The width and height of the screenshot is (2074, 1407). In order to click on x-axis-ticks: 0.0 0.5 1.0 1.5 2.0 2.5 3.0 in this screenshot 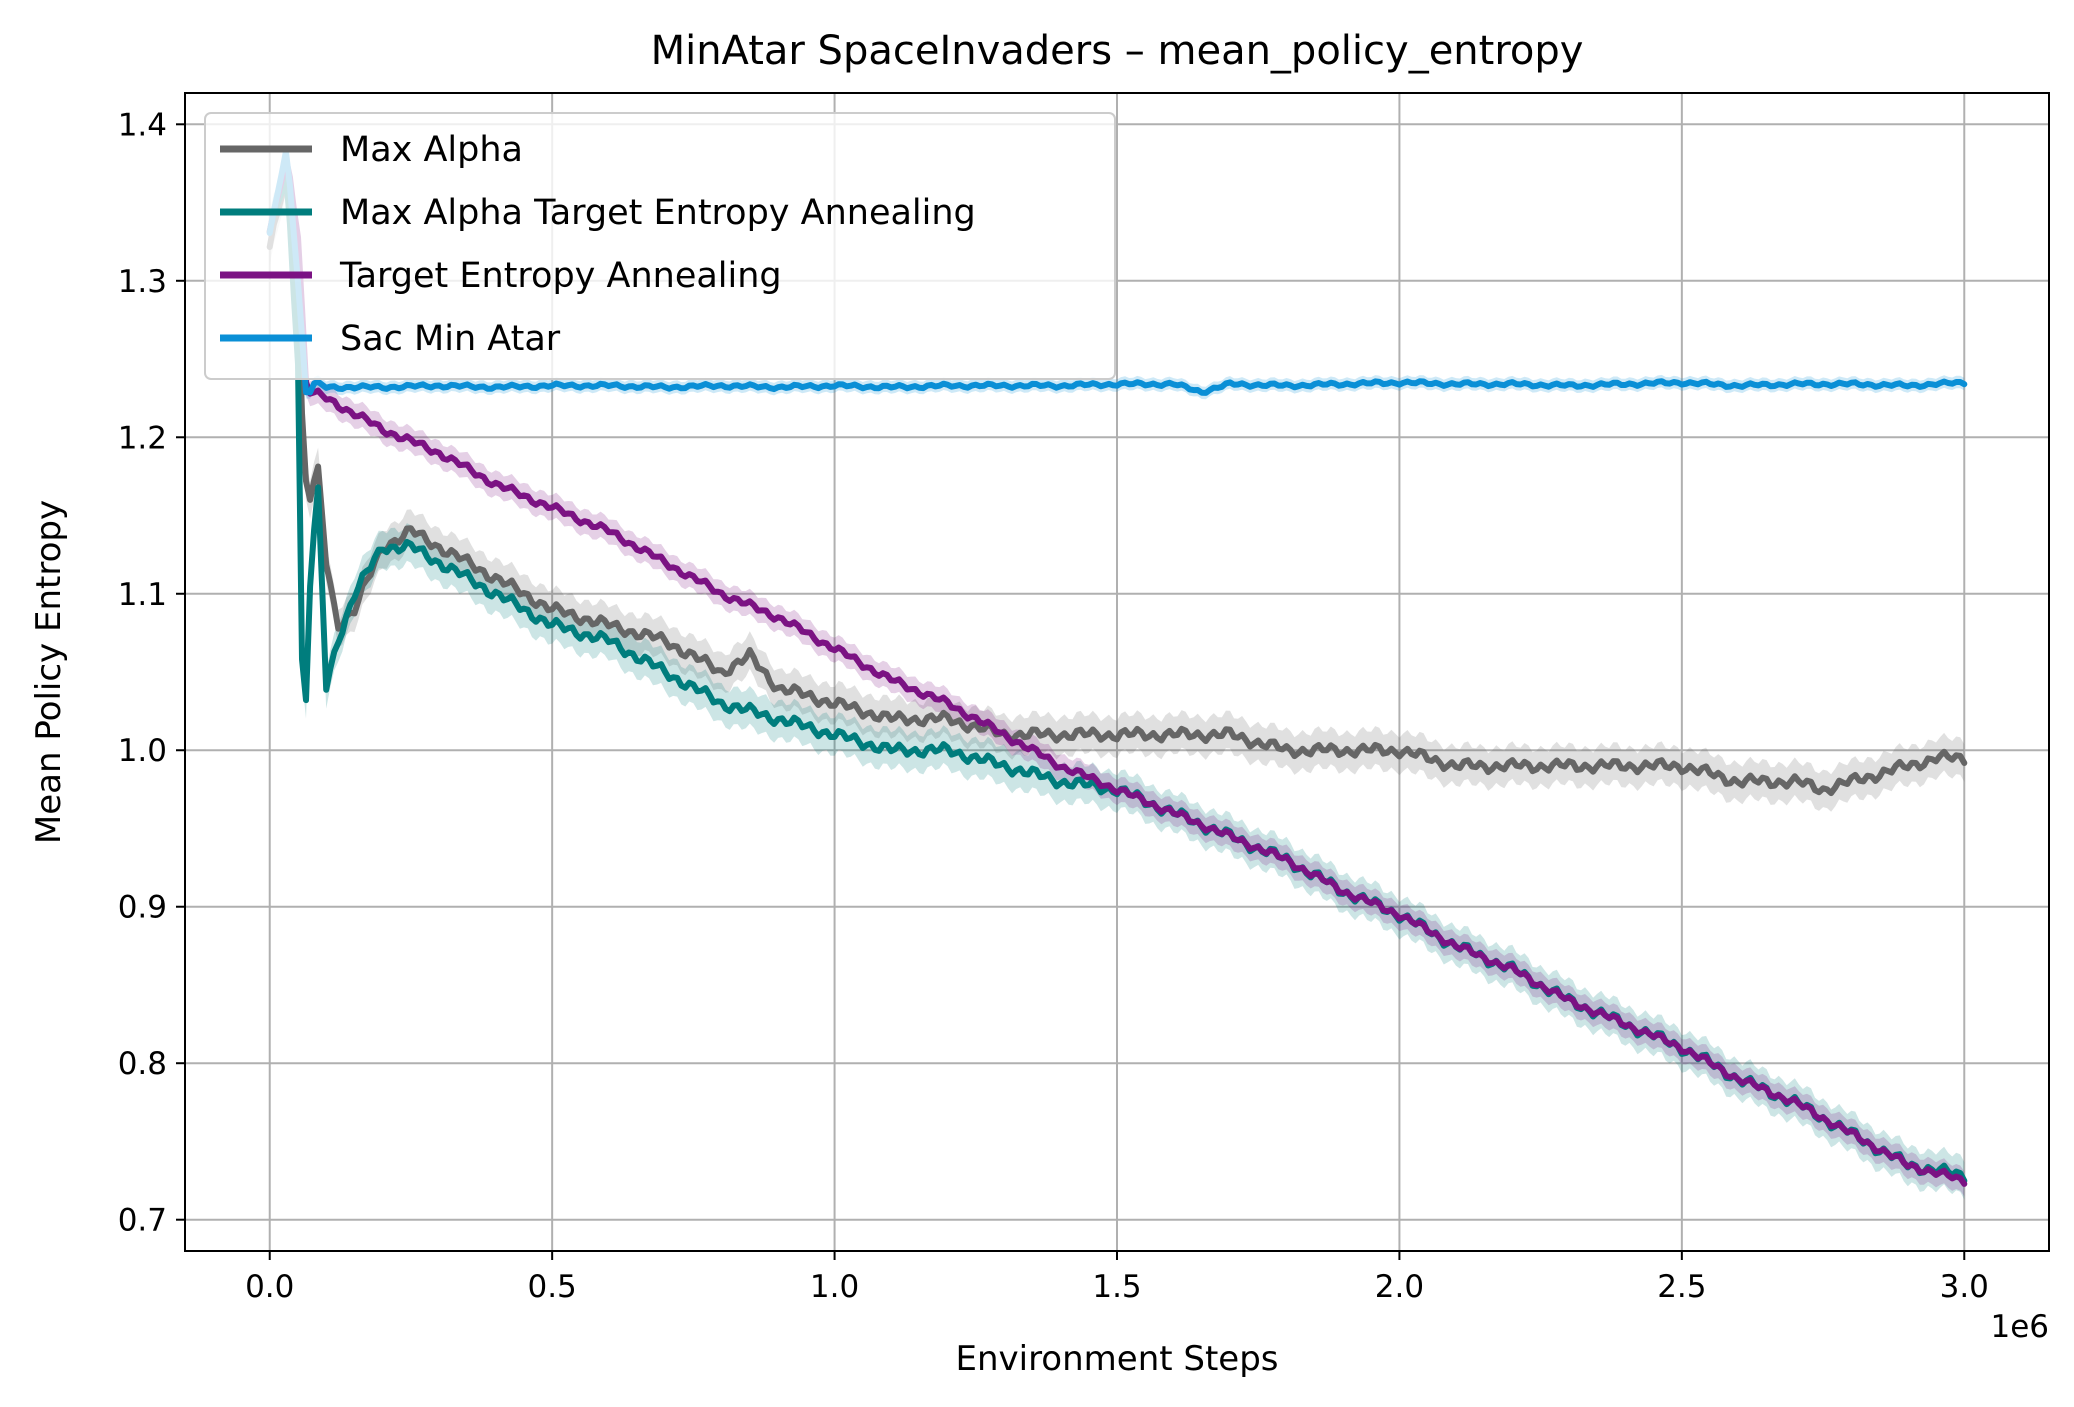, I will do `click(1117, 1278)`.